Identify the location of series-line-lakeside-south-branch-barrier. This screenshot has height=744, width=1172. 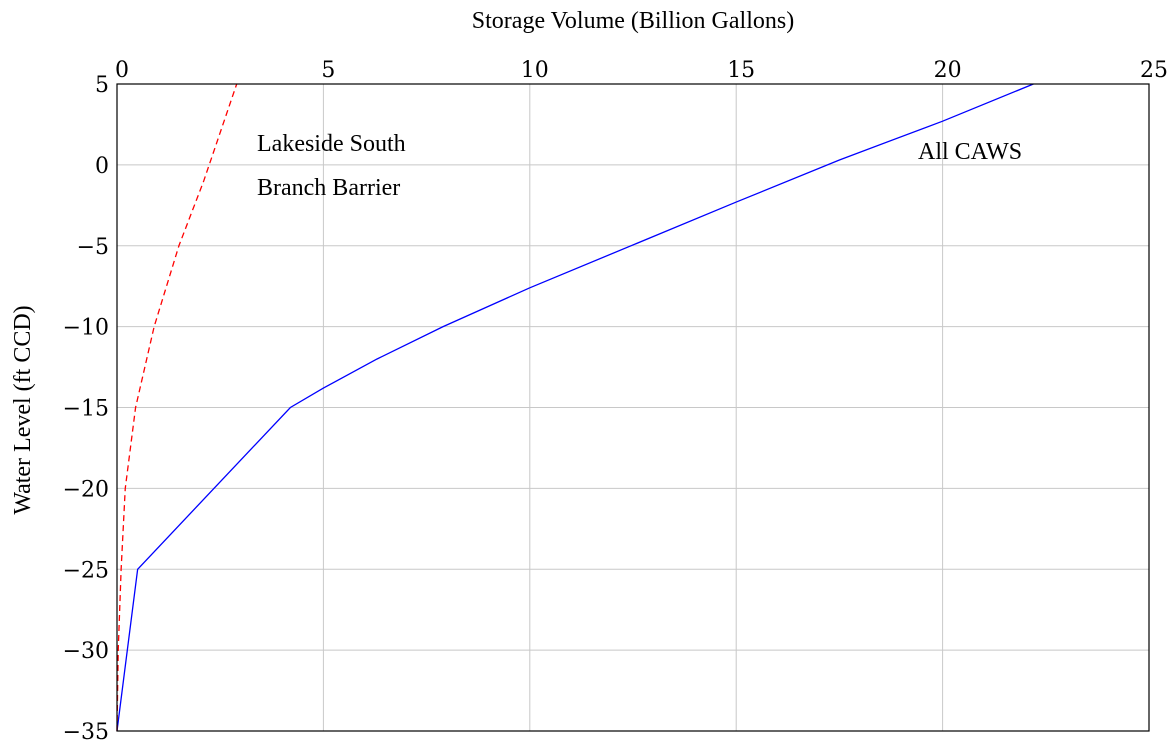
(177, 407).